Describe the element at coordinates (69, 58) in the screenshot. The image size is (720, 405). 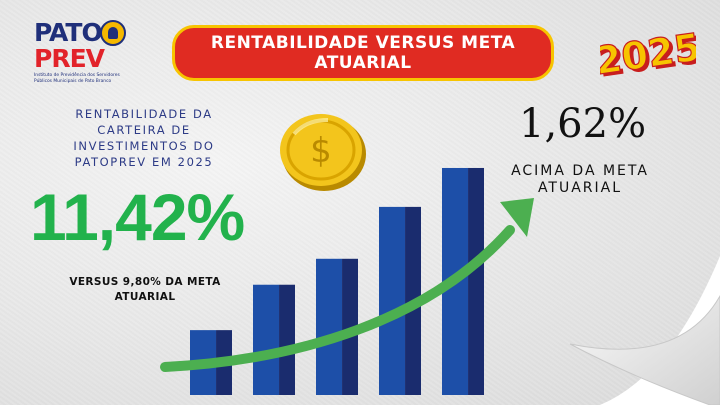
I see `logo-name-part2: PREV` at that location.